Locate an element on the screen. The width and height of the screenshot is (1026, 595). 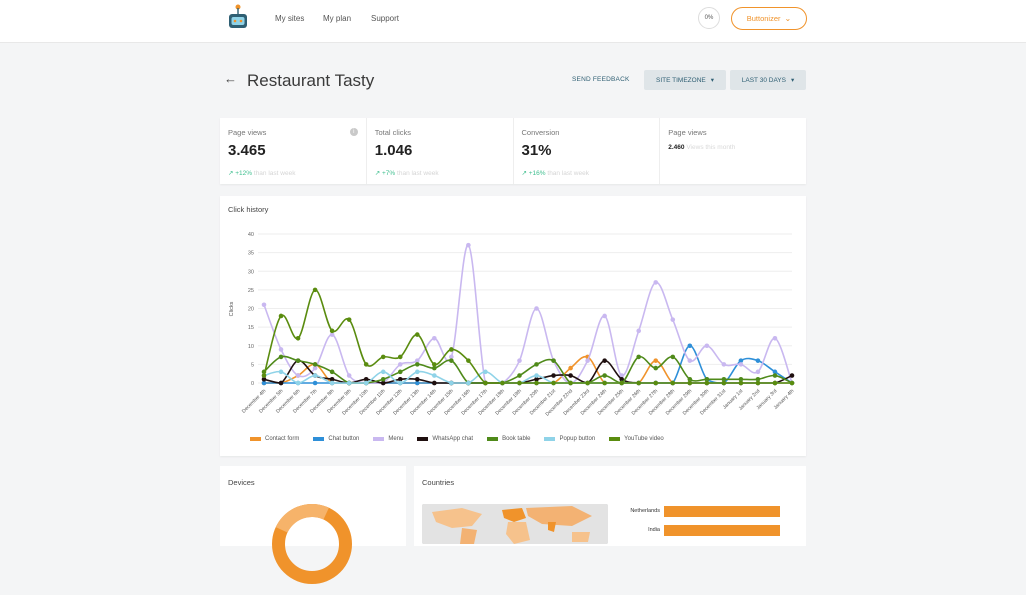
site-timezone-select: SITE TIMEZONE ▾ is located at coordinates (685, 80).